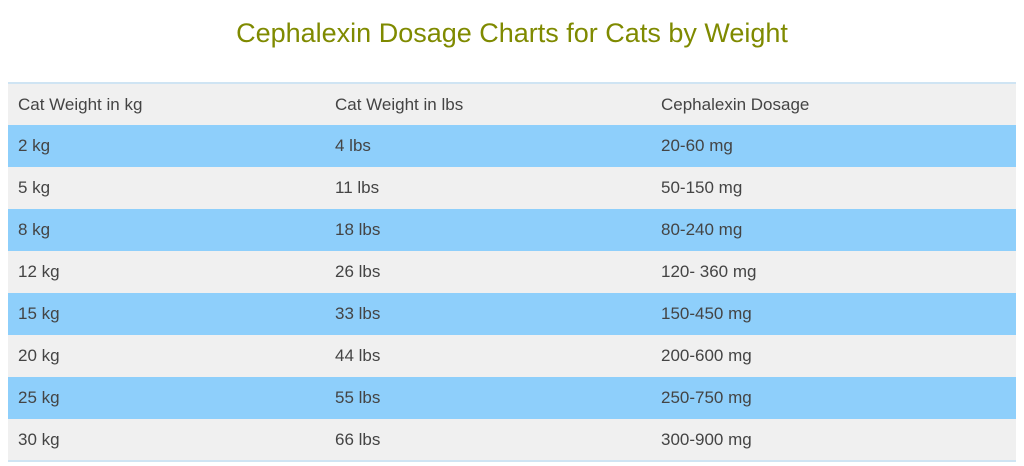 This screenshot has width=1024, height=466. Describe the element at coordinates (706, 439) in the screenshot. I see `cell-dosage: 300-900 mg` at that location.